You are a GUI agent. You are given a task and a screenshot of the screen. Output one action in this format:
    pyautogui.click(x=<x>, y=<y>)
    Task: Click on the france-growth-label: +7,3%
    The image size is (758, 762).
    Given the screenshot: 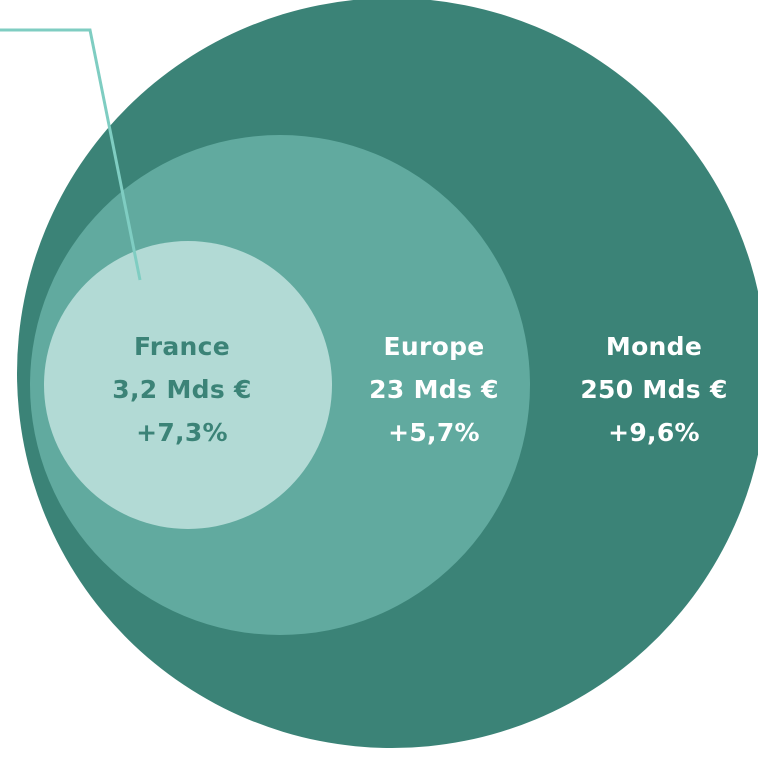 What is the action you would take?
    pyautogui.click(x=182, y=432)
    